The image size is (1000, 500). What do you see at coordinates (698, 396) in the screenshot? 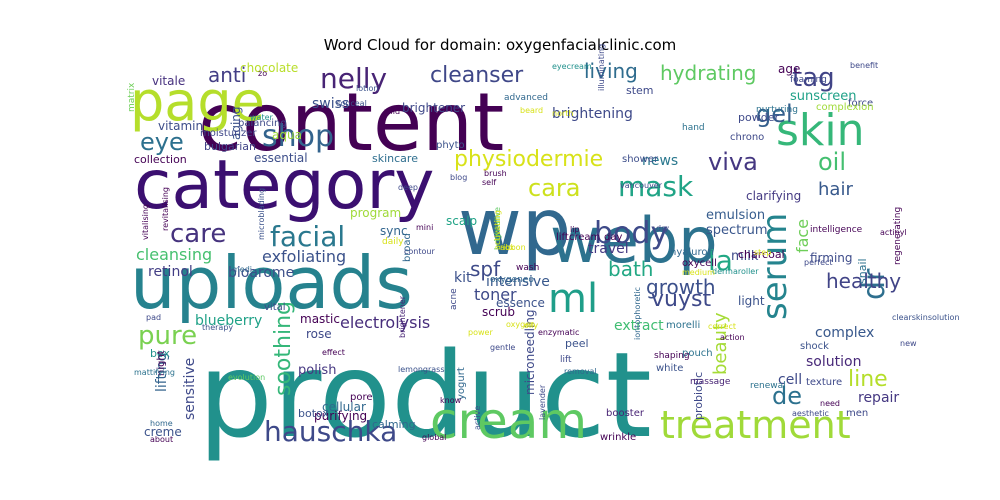
I see `word-probiotic: probiotic` at bounding box center [698, 396].